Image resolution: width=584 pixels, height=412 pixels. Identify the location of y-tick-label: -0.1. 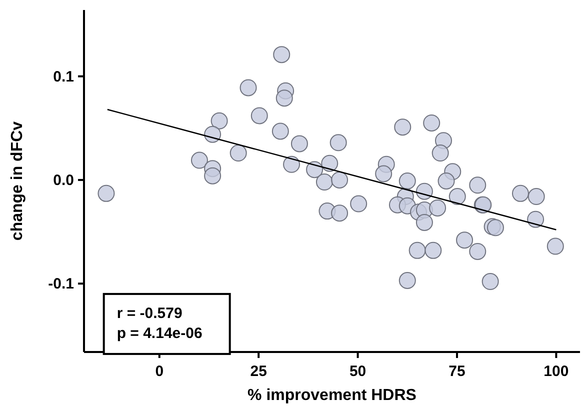
(61, 284).